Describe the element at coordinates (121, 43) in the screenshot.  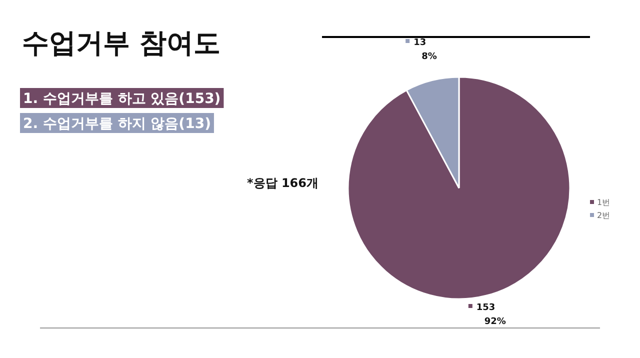
I see `text: 수업거부 참여도` at that location.